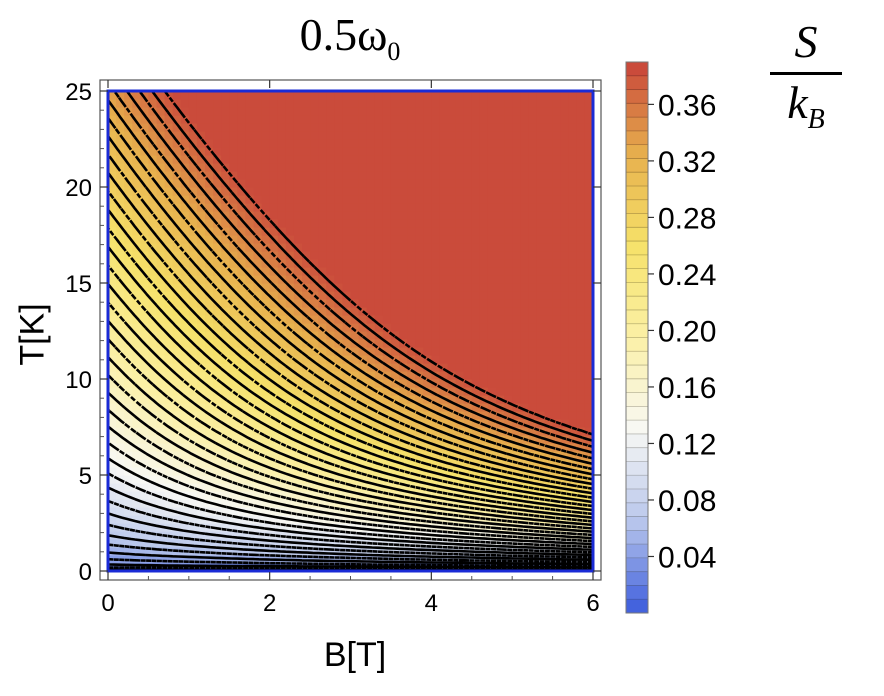 The image size is (884, 696). Describe the element at coordinates (806, 111) in the screenshot. I see `colorbar-title-denominator: kB` at that location.